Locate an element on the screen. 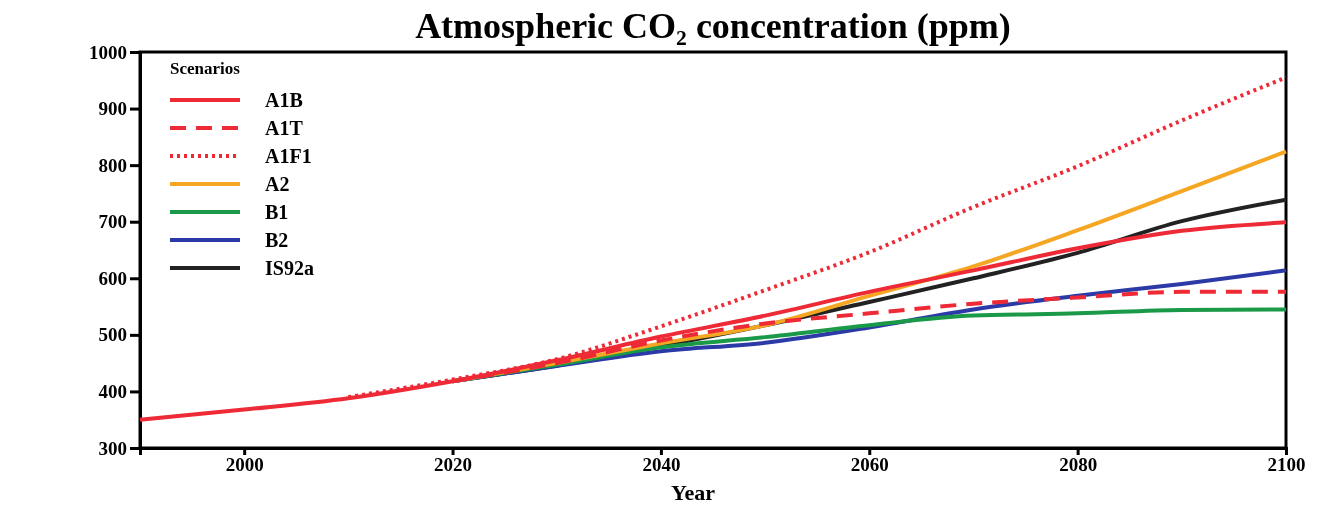 Image resolution: width=1336 pixels, height=510 pixels. y-tick-label: 500 is located at coordinates (112, 335).